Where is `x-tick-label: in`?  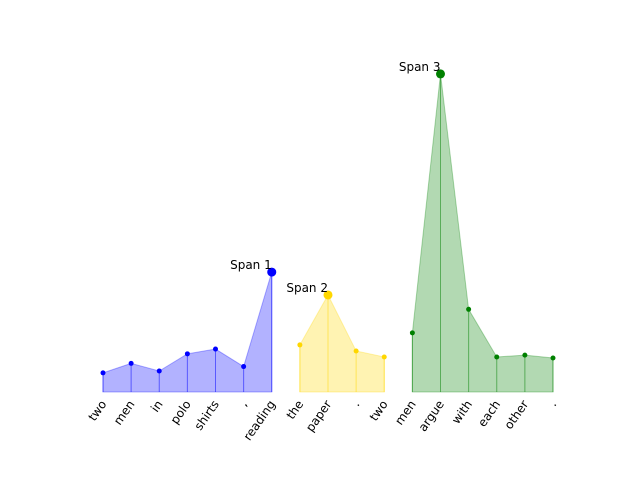
x-tick-label: in is located at coordinates (157, 406).